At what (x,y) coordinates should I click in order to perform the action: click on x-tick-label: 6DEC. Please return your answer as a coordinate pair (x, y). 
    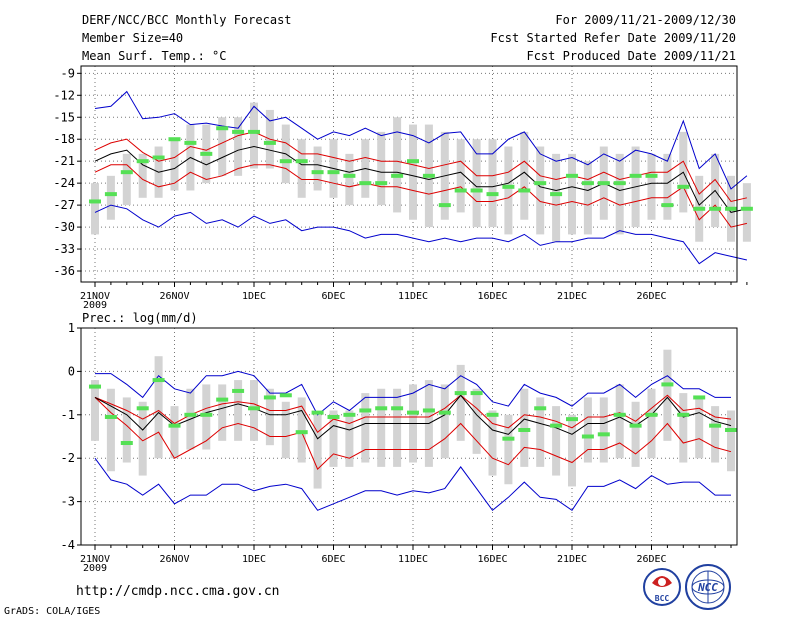
    Looking at the image, I should click on (333, 559).